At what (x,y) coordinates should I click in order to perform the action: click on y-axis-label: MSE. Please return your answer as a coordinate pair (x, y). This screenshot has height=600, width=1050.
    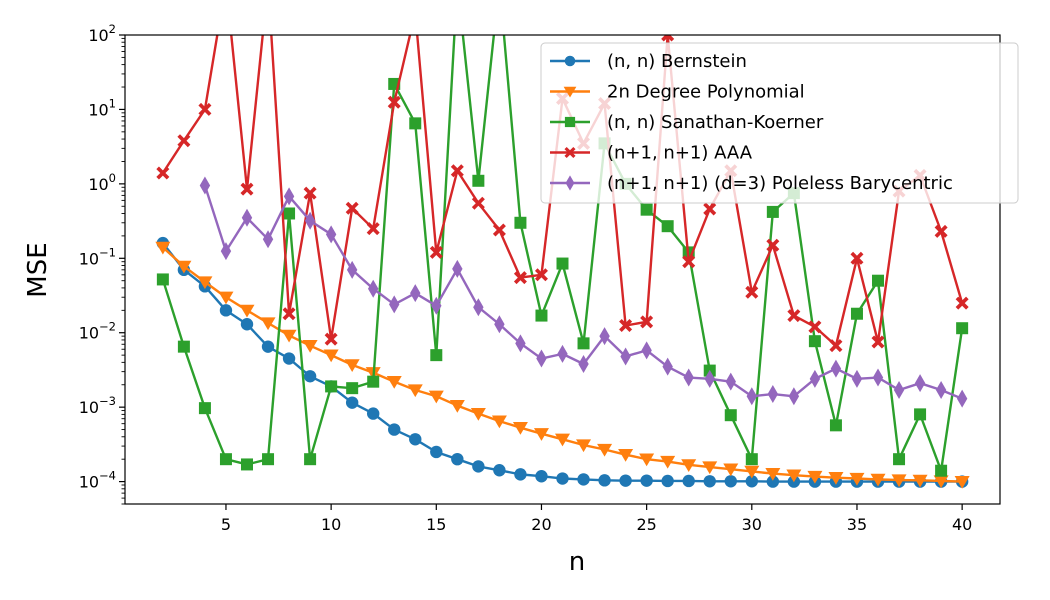
    Looking at the image, I should click on (38, 269).